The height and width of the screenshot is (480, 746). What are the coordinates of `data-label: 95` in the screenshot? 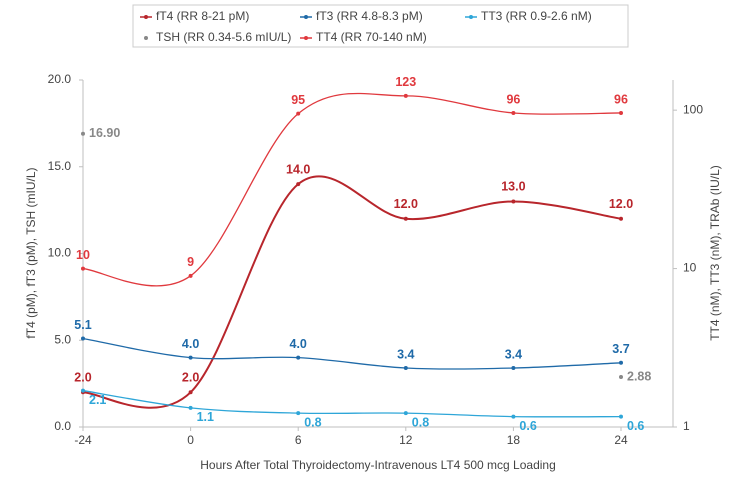 It's located at (298, 100).